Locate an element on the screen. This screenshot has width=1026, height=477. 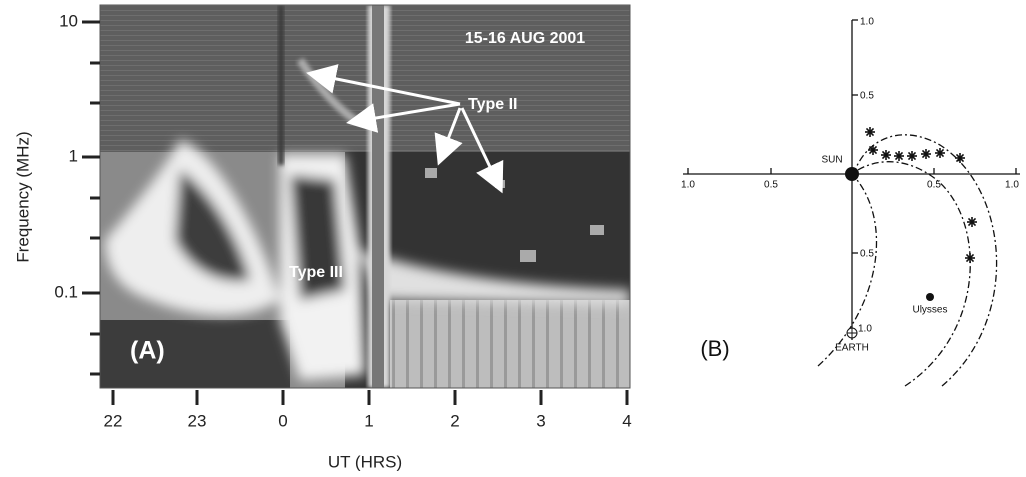
x-tick-label: 4 is located at coordinates (626, 420).